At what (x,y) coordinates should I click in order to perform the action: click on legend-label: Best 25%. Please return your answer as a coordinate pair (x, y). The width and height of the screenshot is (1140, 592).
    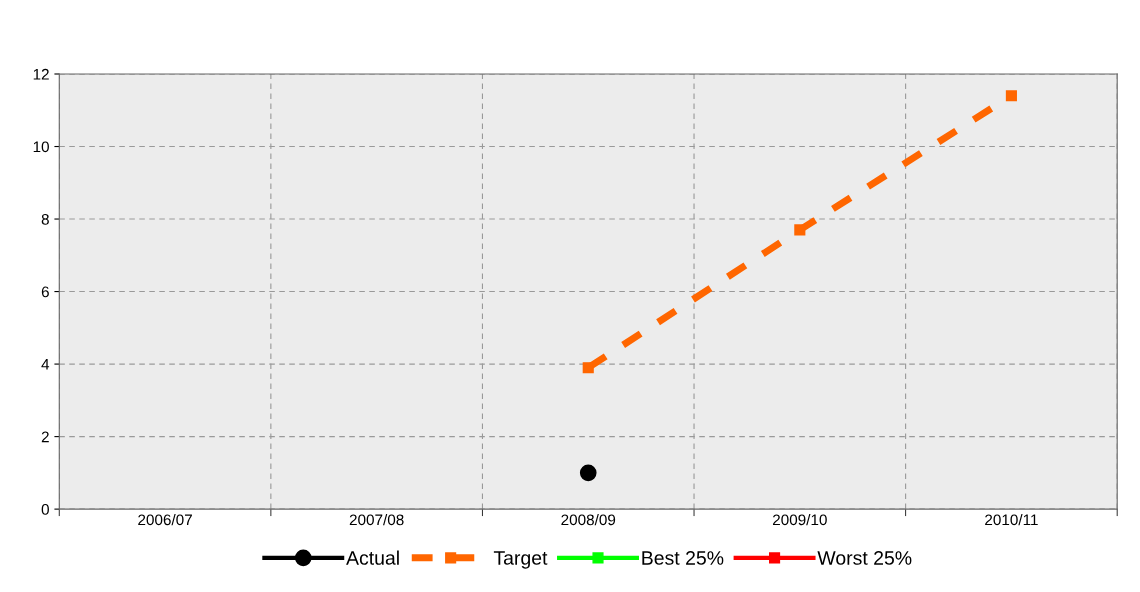
    Looking at the image, I should click on (683, 558).